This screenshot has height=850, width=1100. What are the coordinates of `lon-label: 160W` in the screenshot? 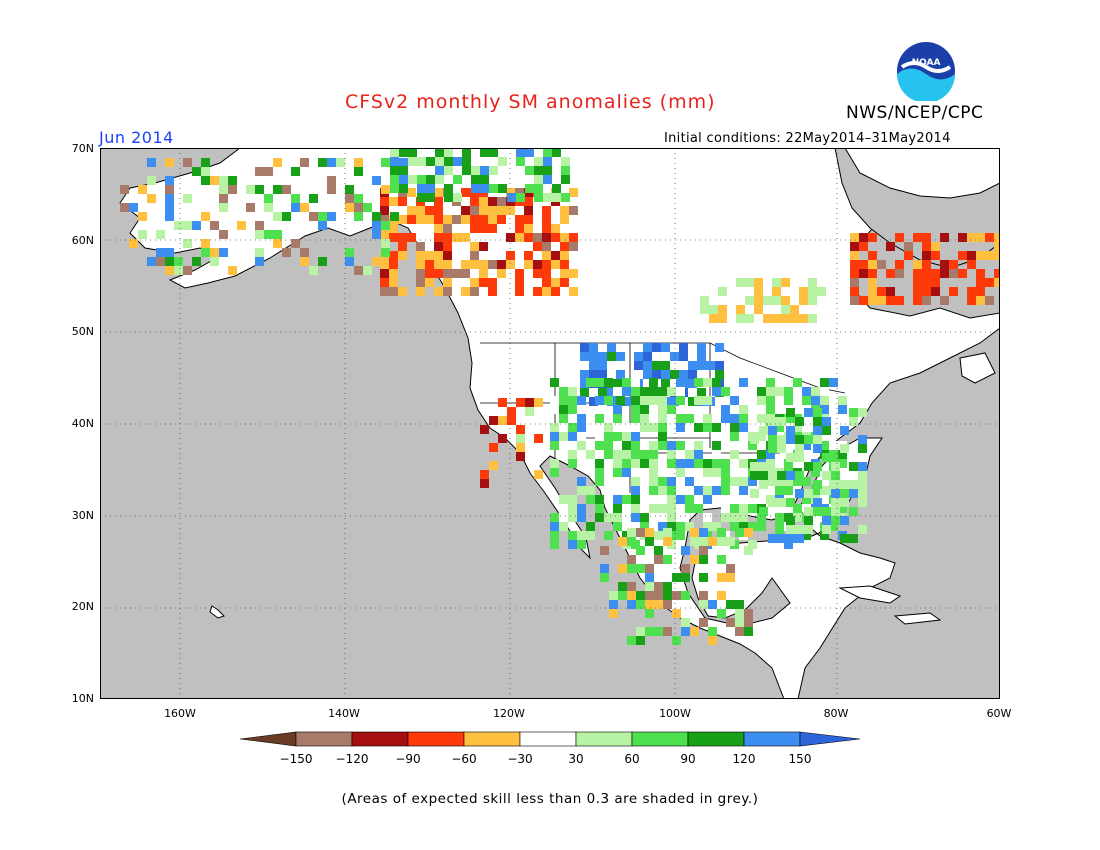 It's located at (180, 713).